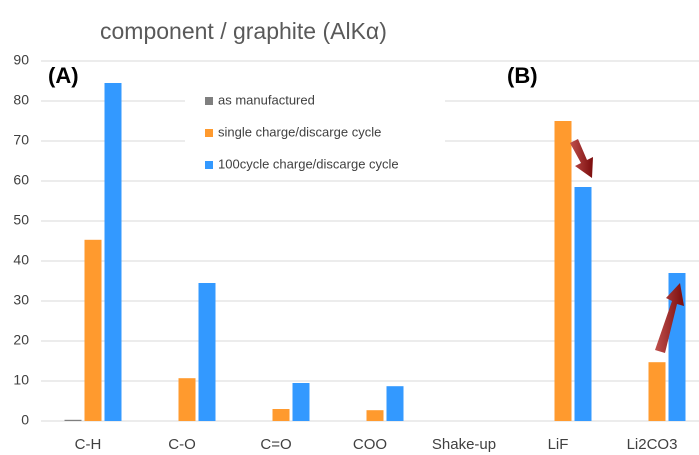 This screenshot has width=699, height=455. What do you see at coordinates (88, 444) in the screenshot?
I see `x-tick-label: C-H` at bounding box center [88, 444].